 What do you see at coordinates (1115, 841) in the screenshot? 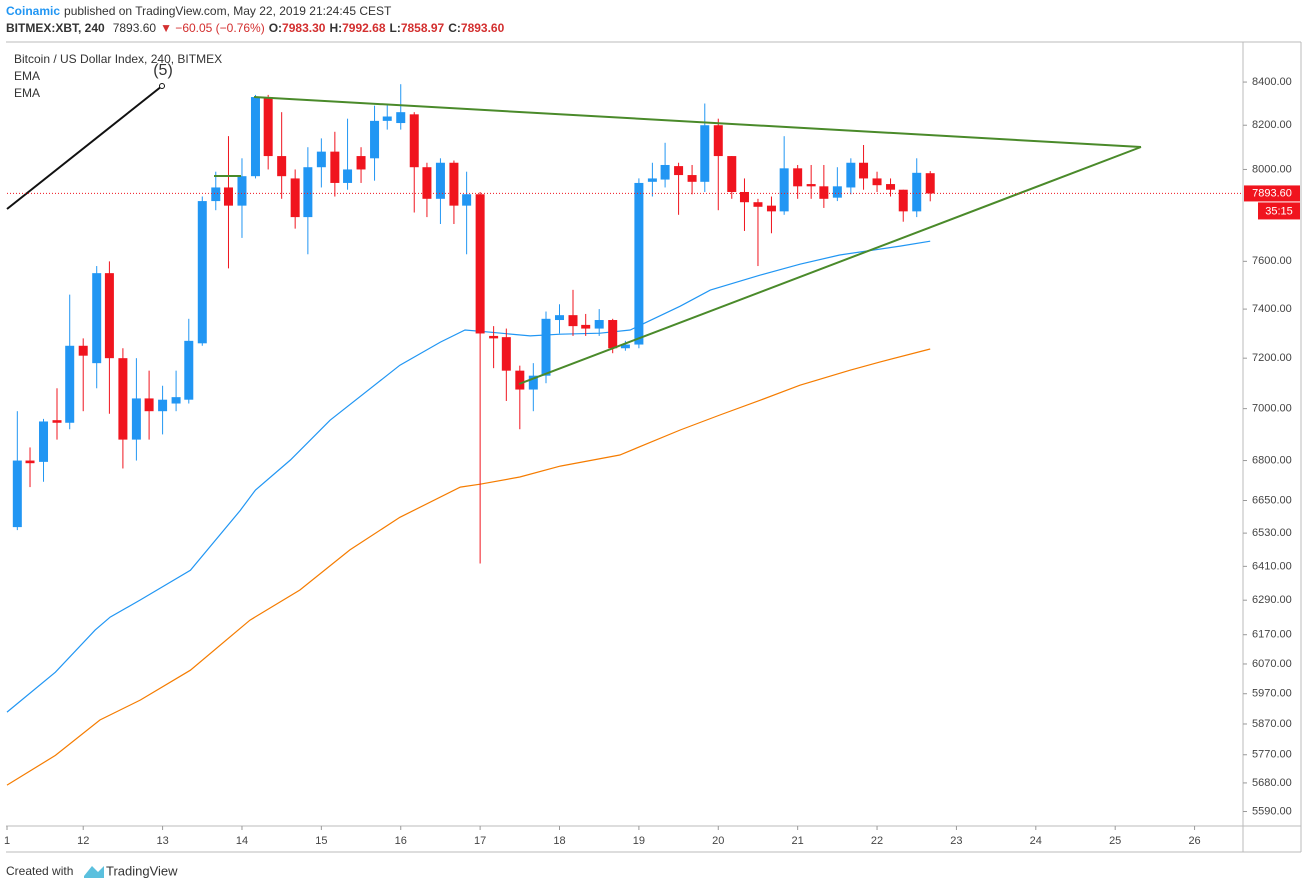
I see `x-tick-label: 25` at bounding box center [1115, 841].